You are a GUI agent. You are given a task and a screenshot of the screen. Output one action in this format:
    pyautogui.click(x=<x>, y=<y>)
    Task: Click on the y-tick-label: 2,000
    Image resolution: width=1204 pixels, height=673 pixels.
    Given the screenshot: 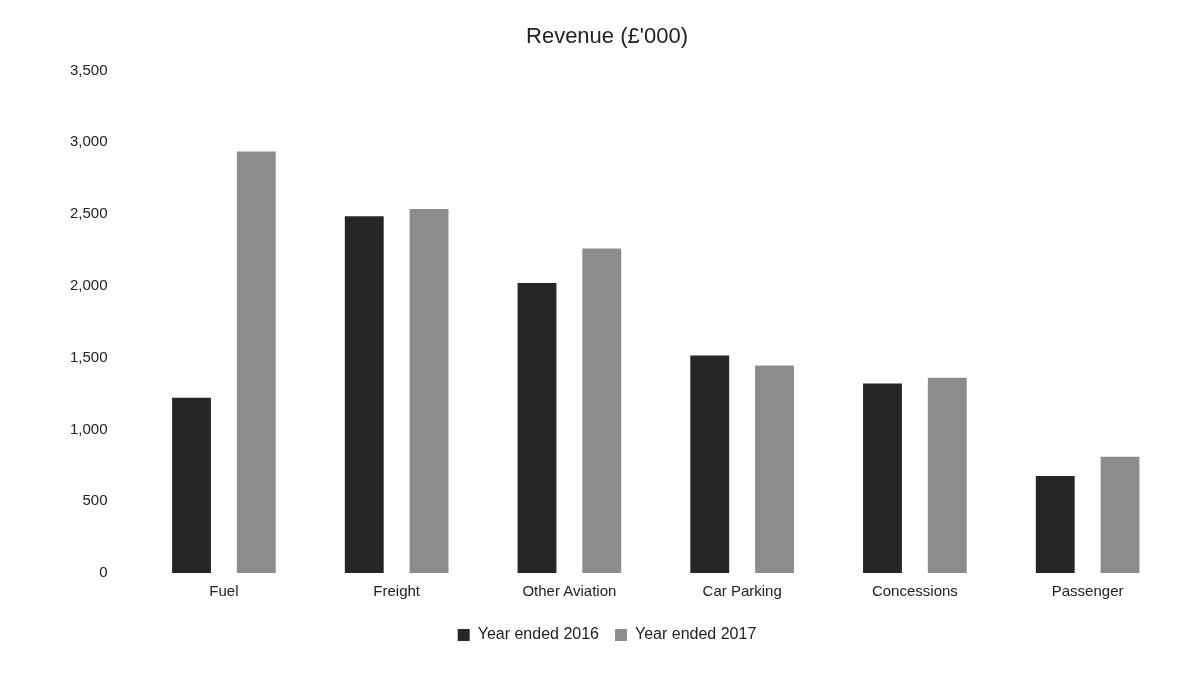 What is the action you would take?
    pyautogui.click(x=88, y=284)
    